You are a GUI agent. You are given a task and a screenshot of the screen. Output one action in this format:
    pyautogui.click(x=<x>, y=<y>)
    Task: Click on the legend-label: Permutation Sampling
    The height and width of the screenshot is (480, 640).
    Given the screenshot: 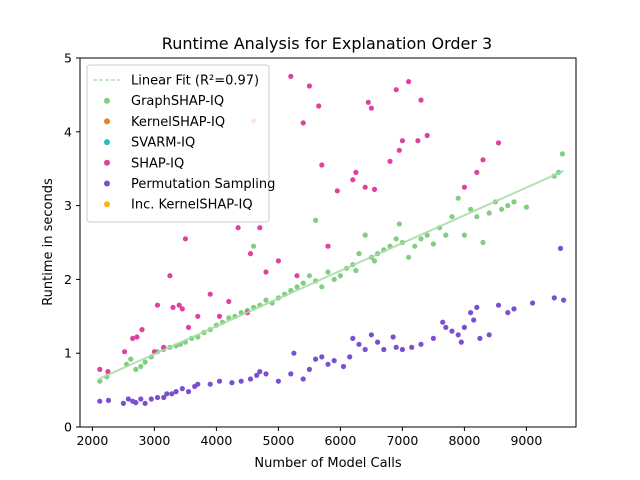 What is the action you would take?
    pyautogui.click(x=203, y=184)
    